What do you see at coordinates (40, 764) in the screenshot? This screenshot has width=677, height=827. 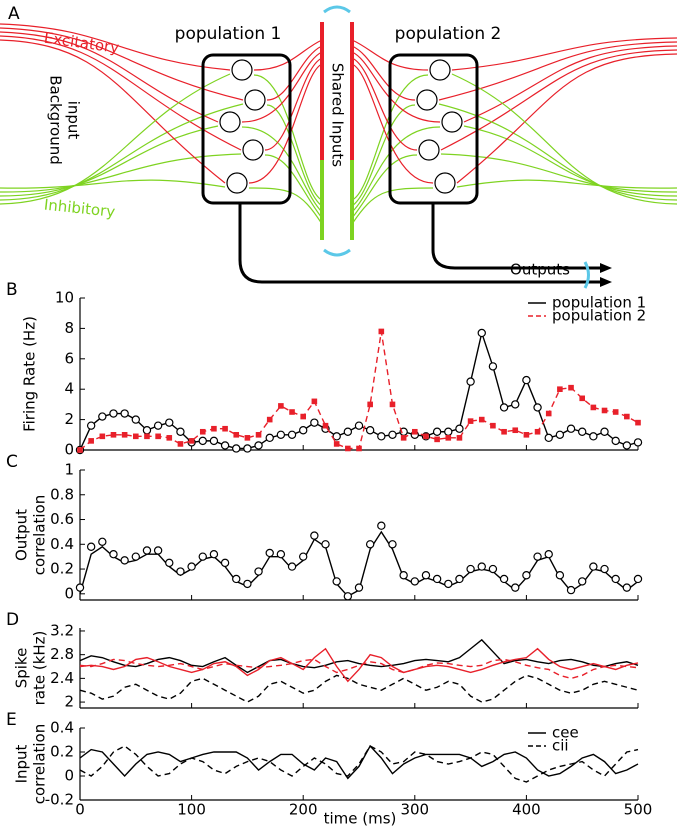 I see `y-axis-label: correlation` at bounding box center [40, 764].